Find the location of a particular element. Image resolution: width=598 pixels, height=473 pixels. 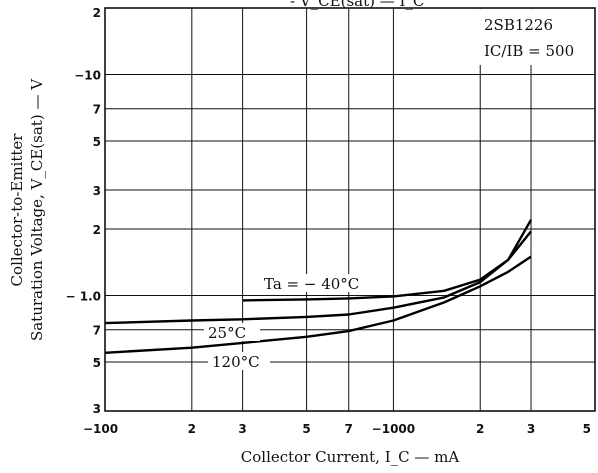

x-tick-label: −100 is located at coordinates (100, 429).